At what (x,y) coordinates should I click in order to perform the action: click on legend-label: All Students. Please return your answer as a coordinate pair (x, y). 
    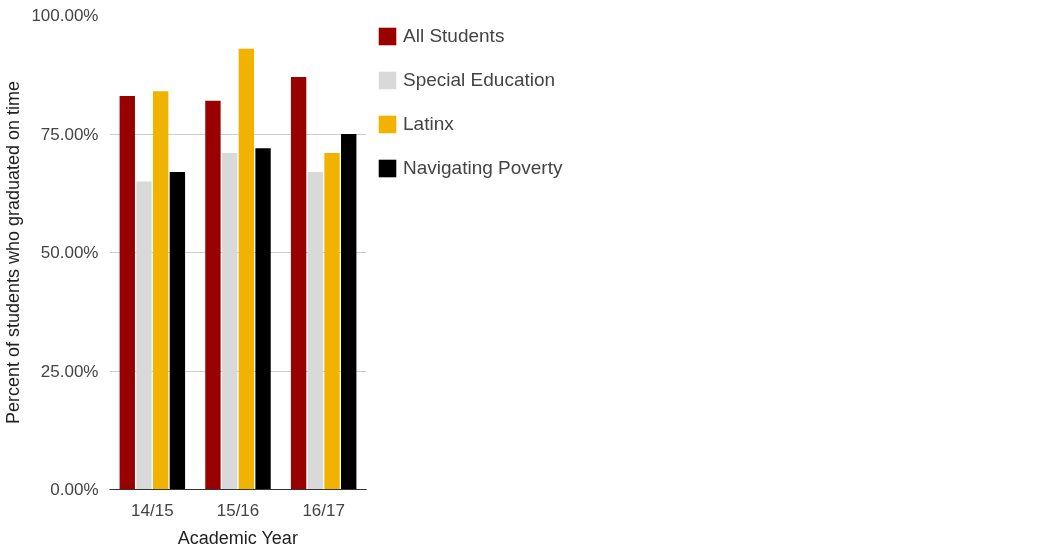
    Looking at the image, I should click on (454, 36).